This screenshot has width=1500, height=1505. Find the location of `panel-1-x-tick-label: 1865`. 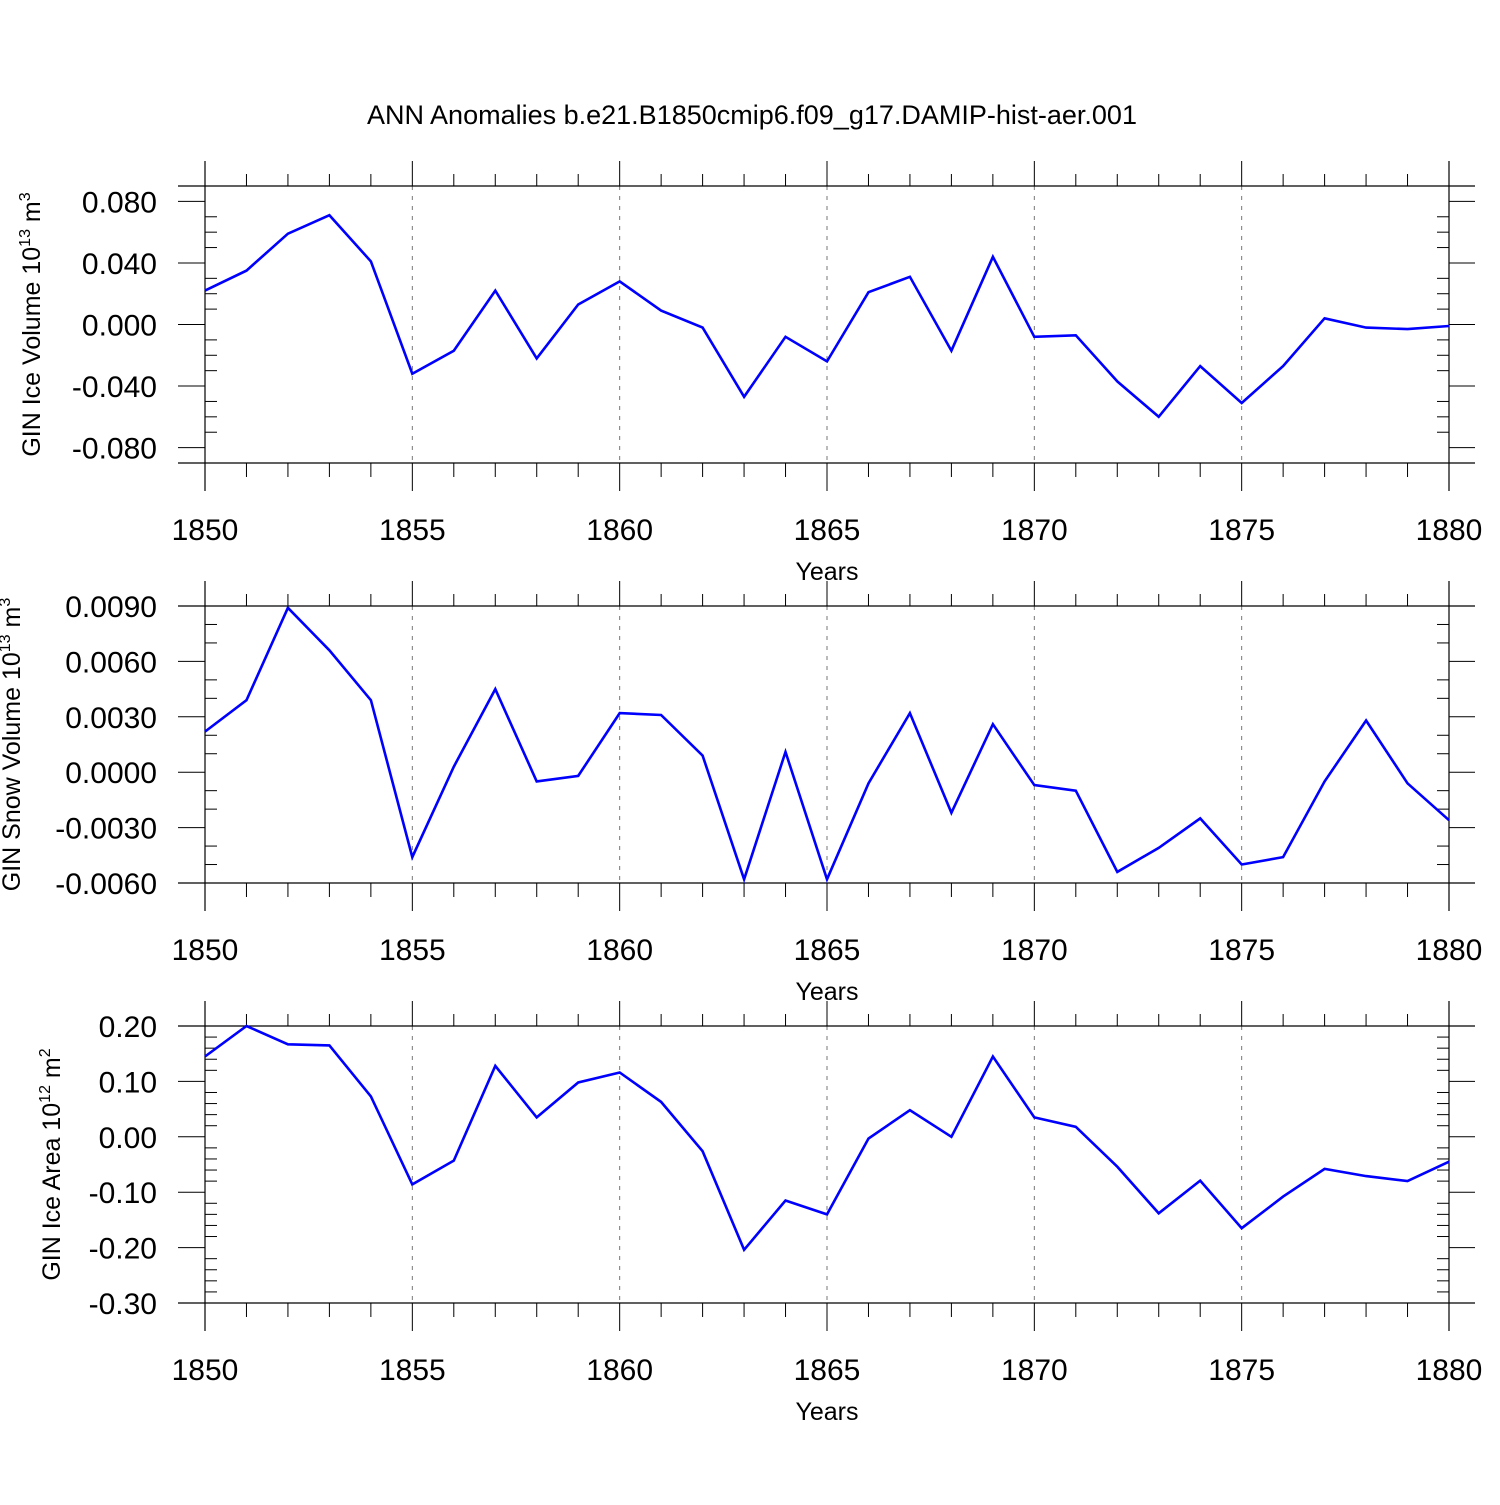

panel-1-x-tick-label: 1865 is located at coordinates (827, 530).